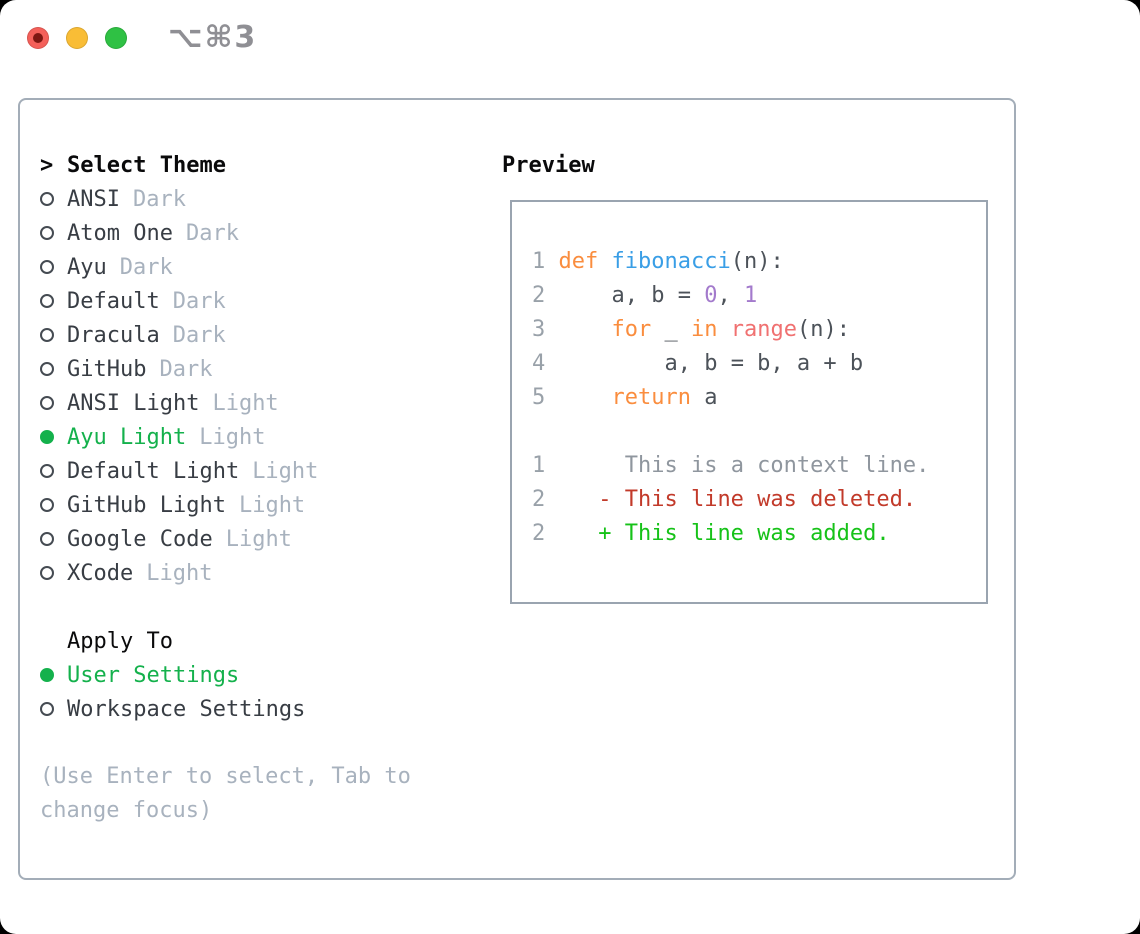  I want to click on code-segment-fg: a, so click(704, 397).